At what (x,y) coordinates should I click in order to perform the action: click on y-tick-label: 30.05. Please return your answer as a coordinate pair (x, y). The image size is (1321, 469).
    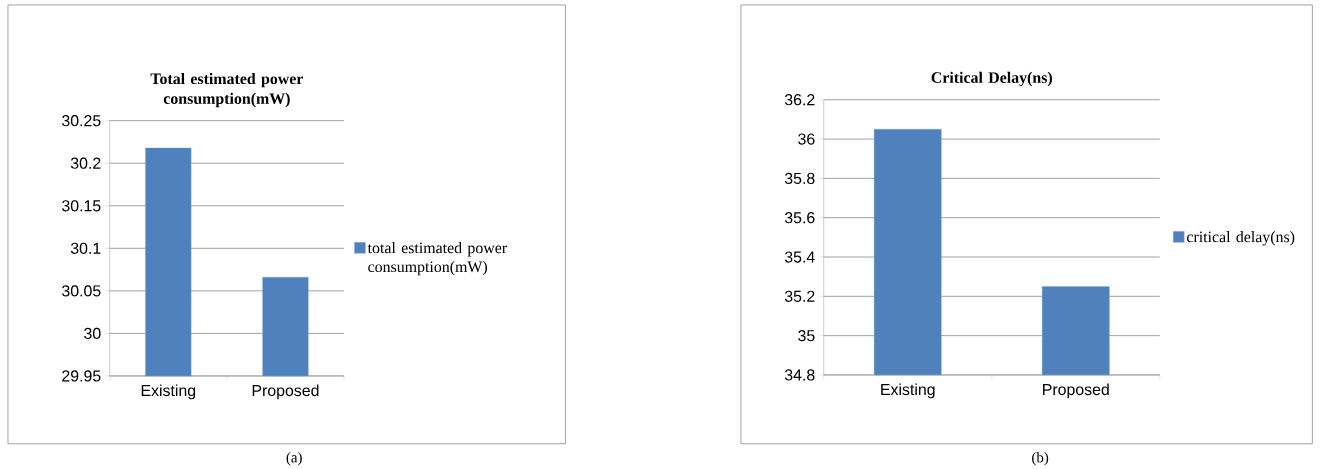
    Looking at the image, I should click on (81, 291).